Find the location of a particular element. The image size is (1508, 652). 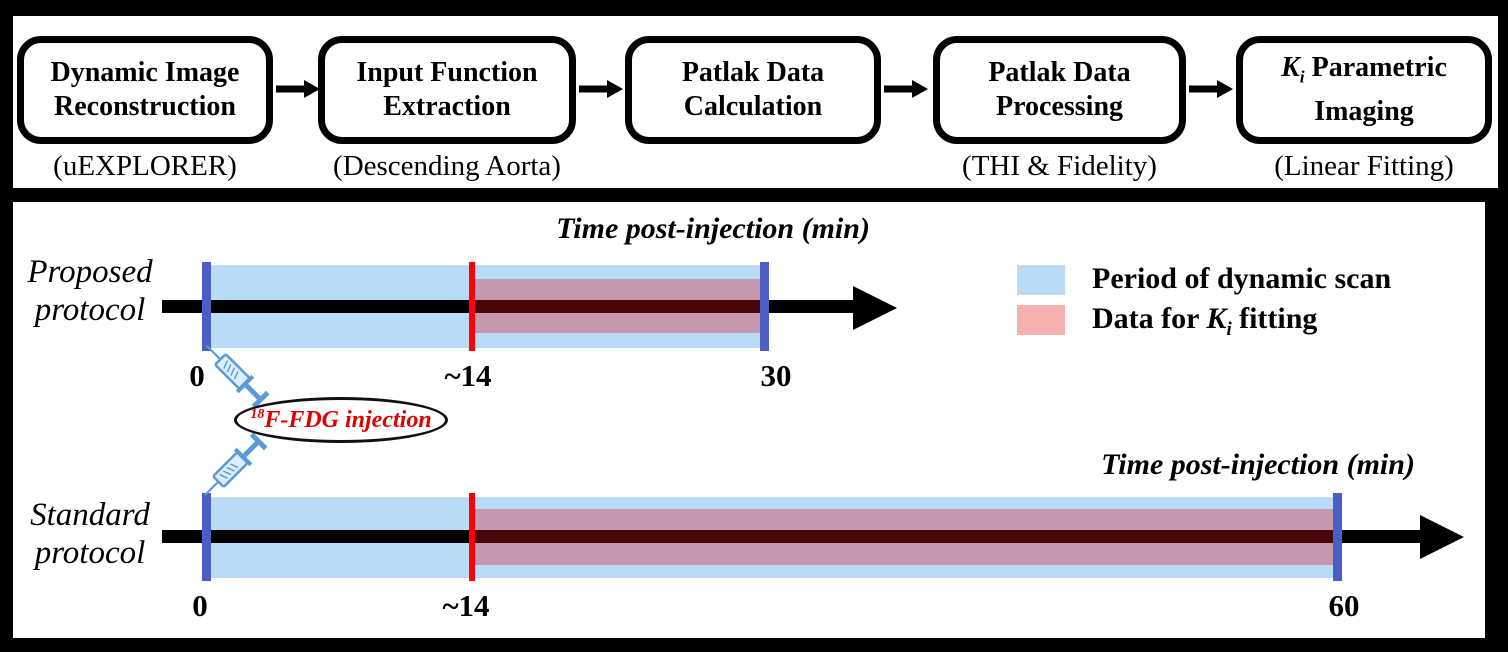

standard-protocol-label: Standard protocol is located at coordinates (90, 534).